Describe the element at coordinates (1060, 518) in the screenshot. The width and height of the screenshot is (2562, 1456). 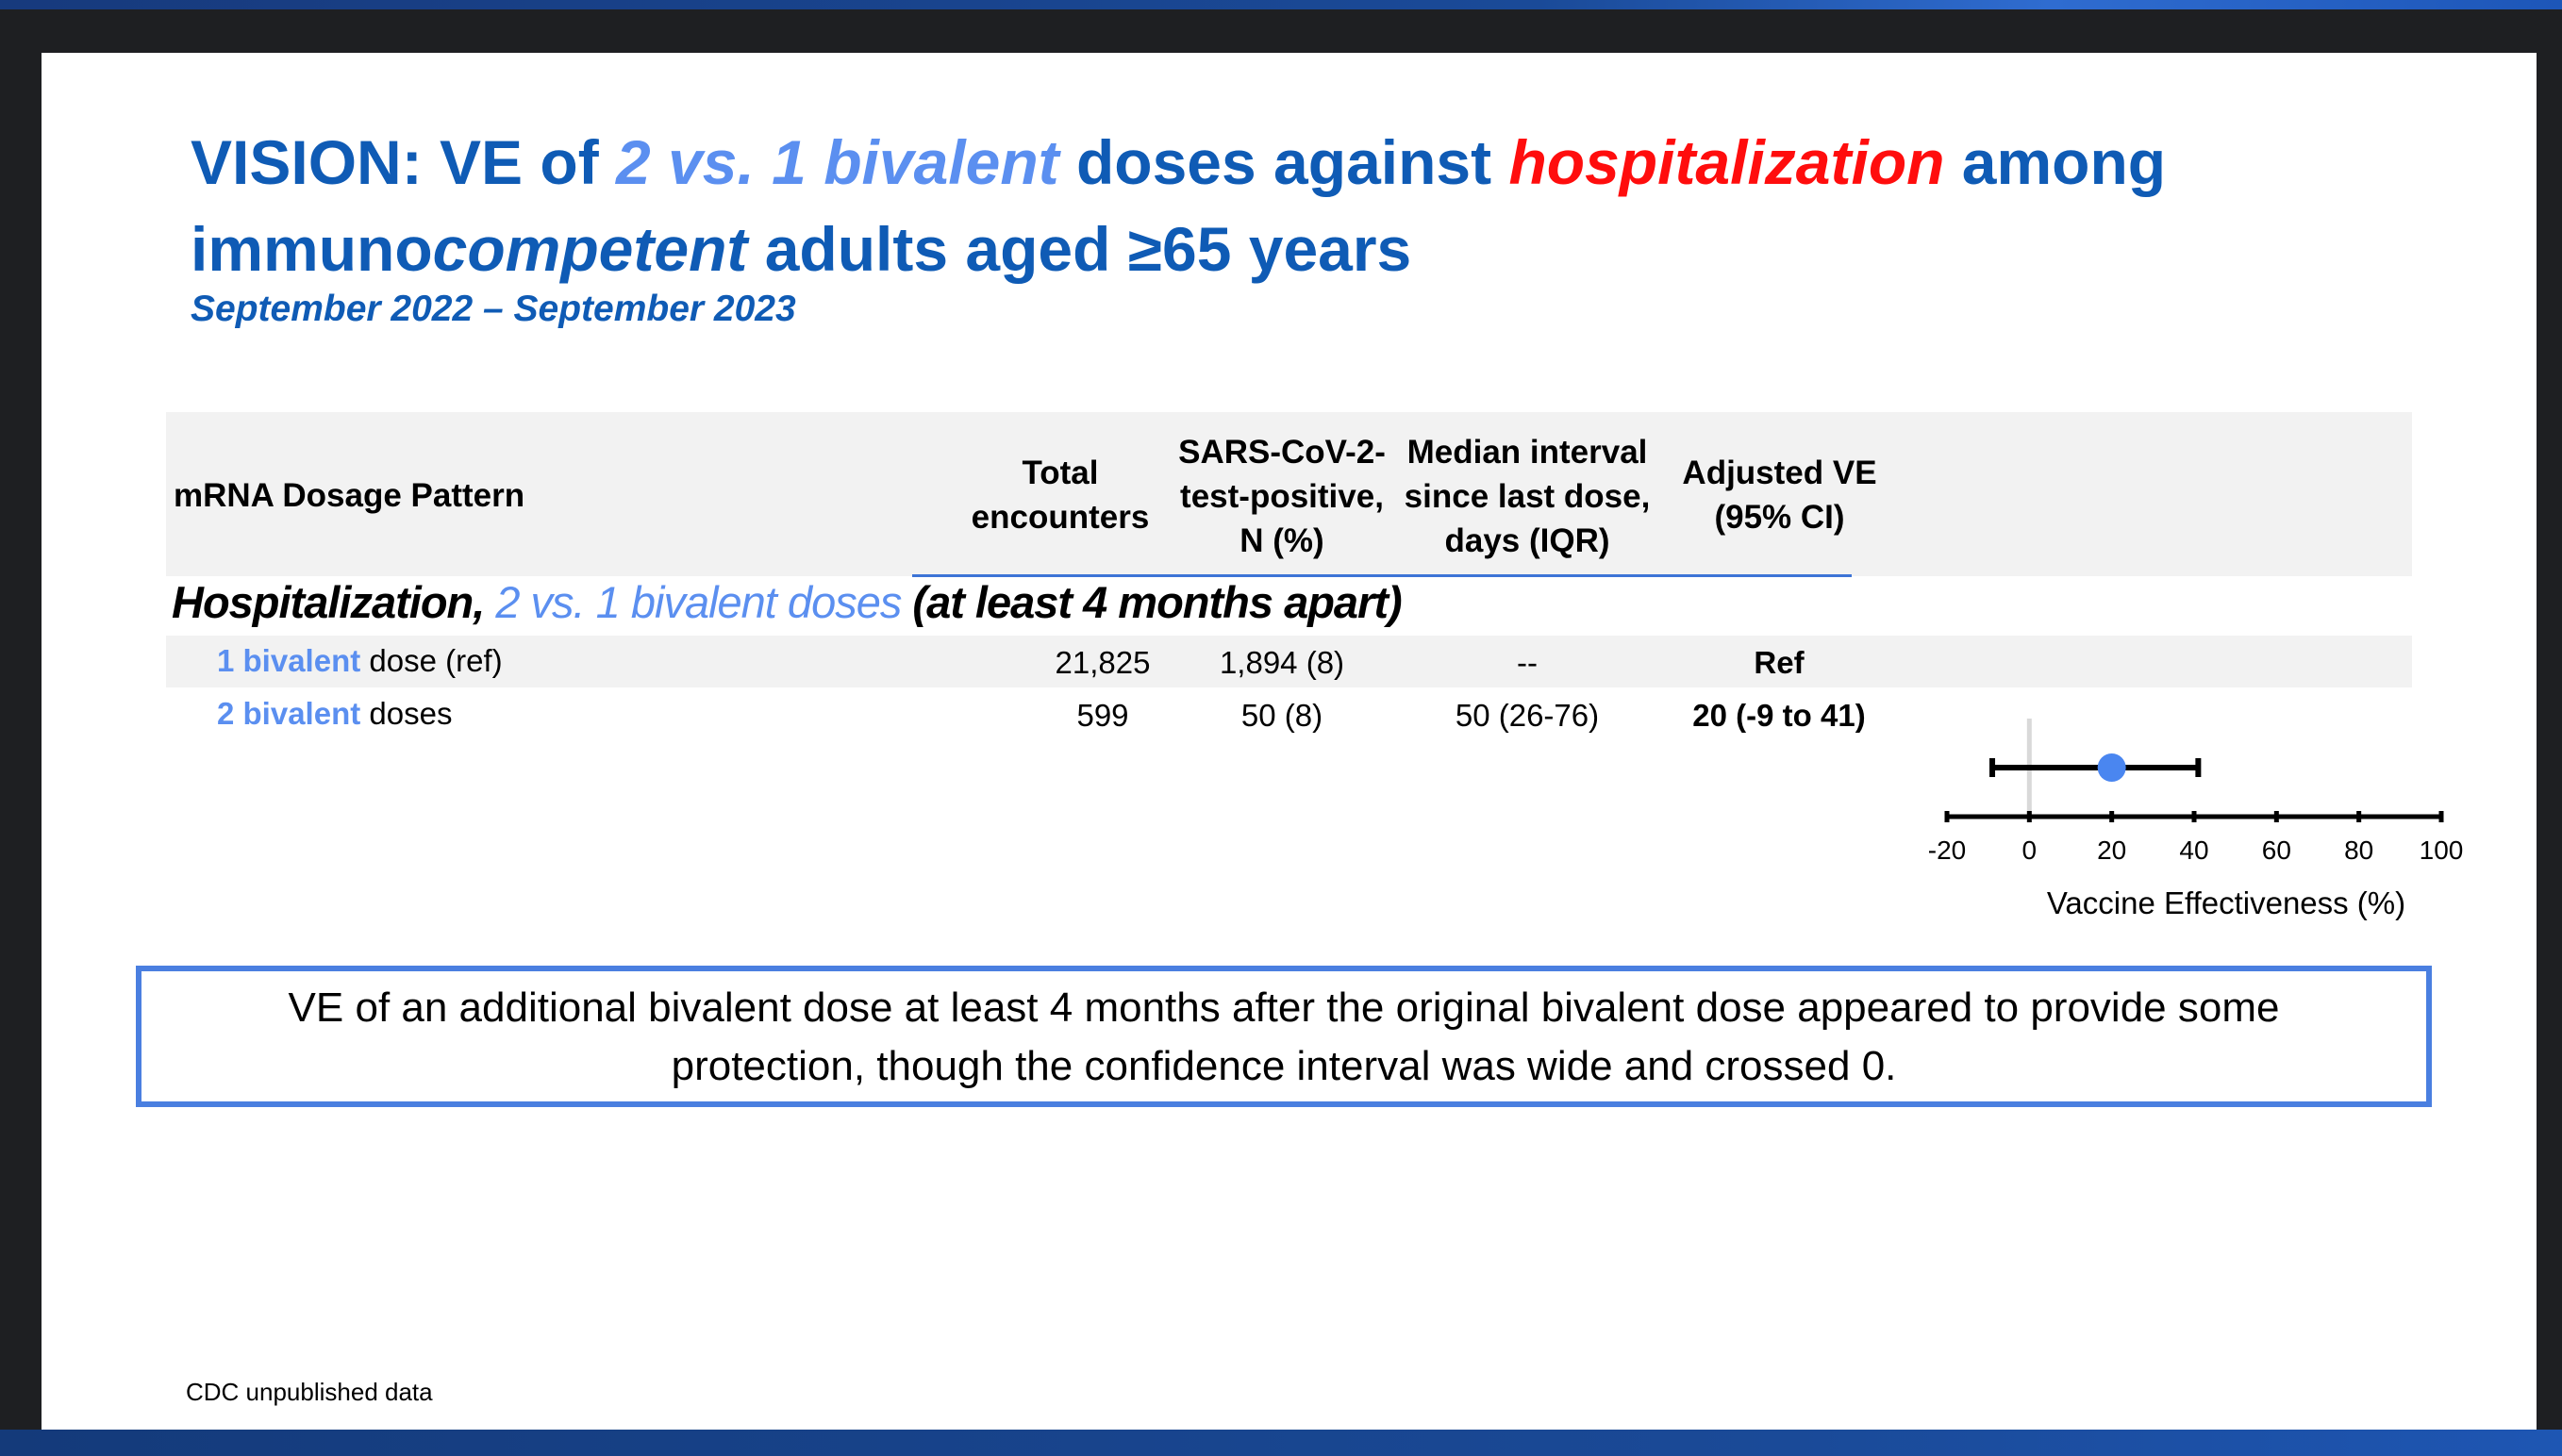
I see `header-line: encounters` at that location.